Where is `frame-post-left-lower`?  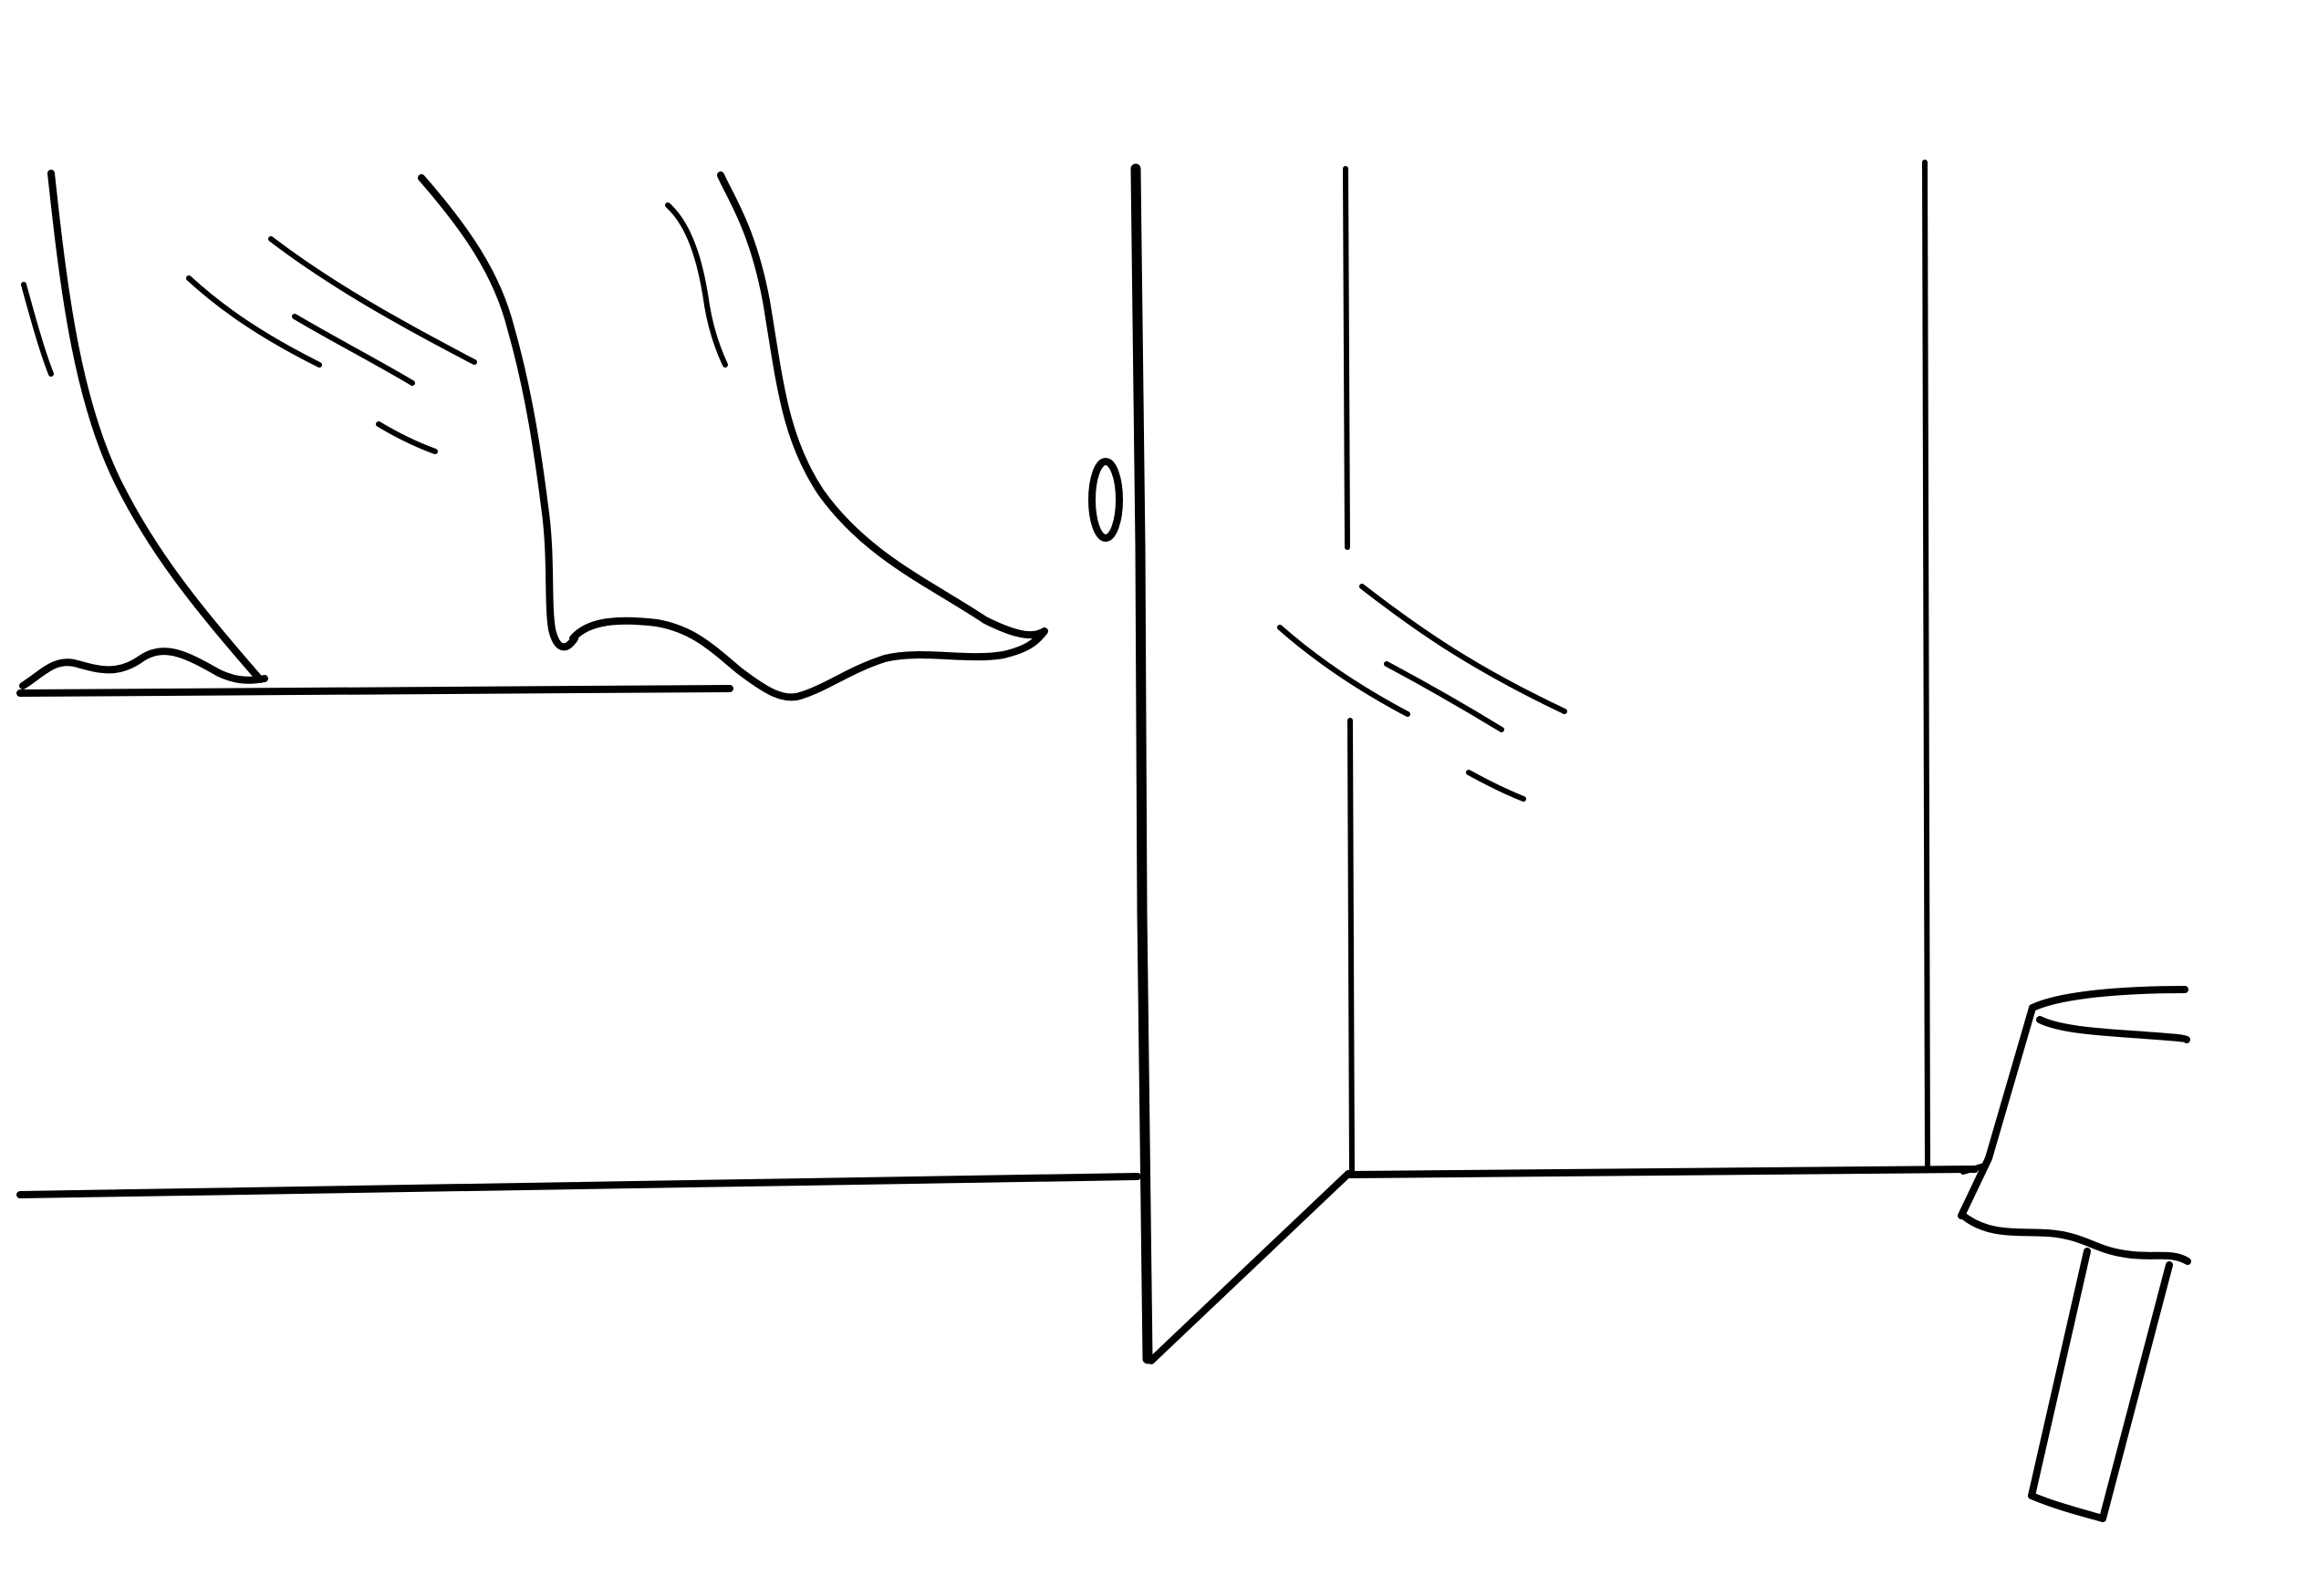
frame-post-left-lower is located at coordinates (1351, 947).